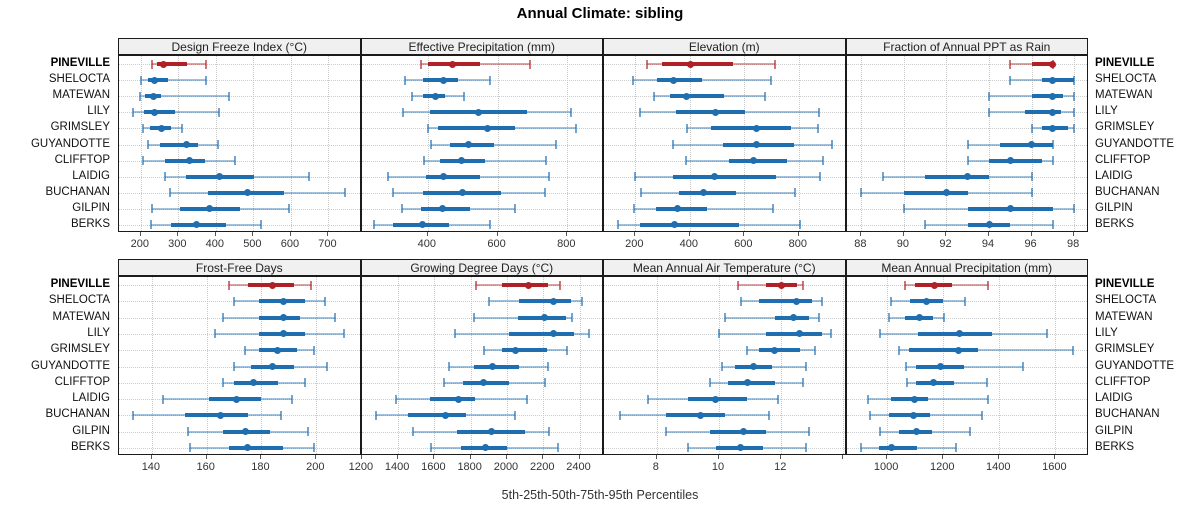  Describe the element at coordinates (1114, 207) in the screenshot. I see `row-label-right: GILPIN` at that location.